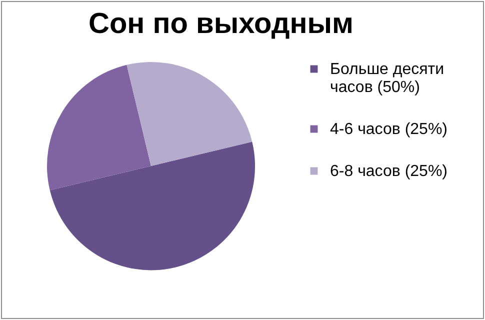  Describe the element at coordinates (389, 129) in the screenshot. I see `legend-label: 4-6 часов (25%)` at that location.